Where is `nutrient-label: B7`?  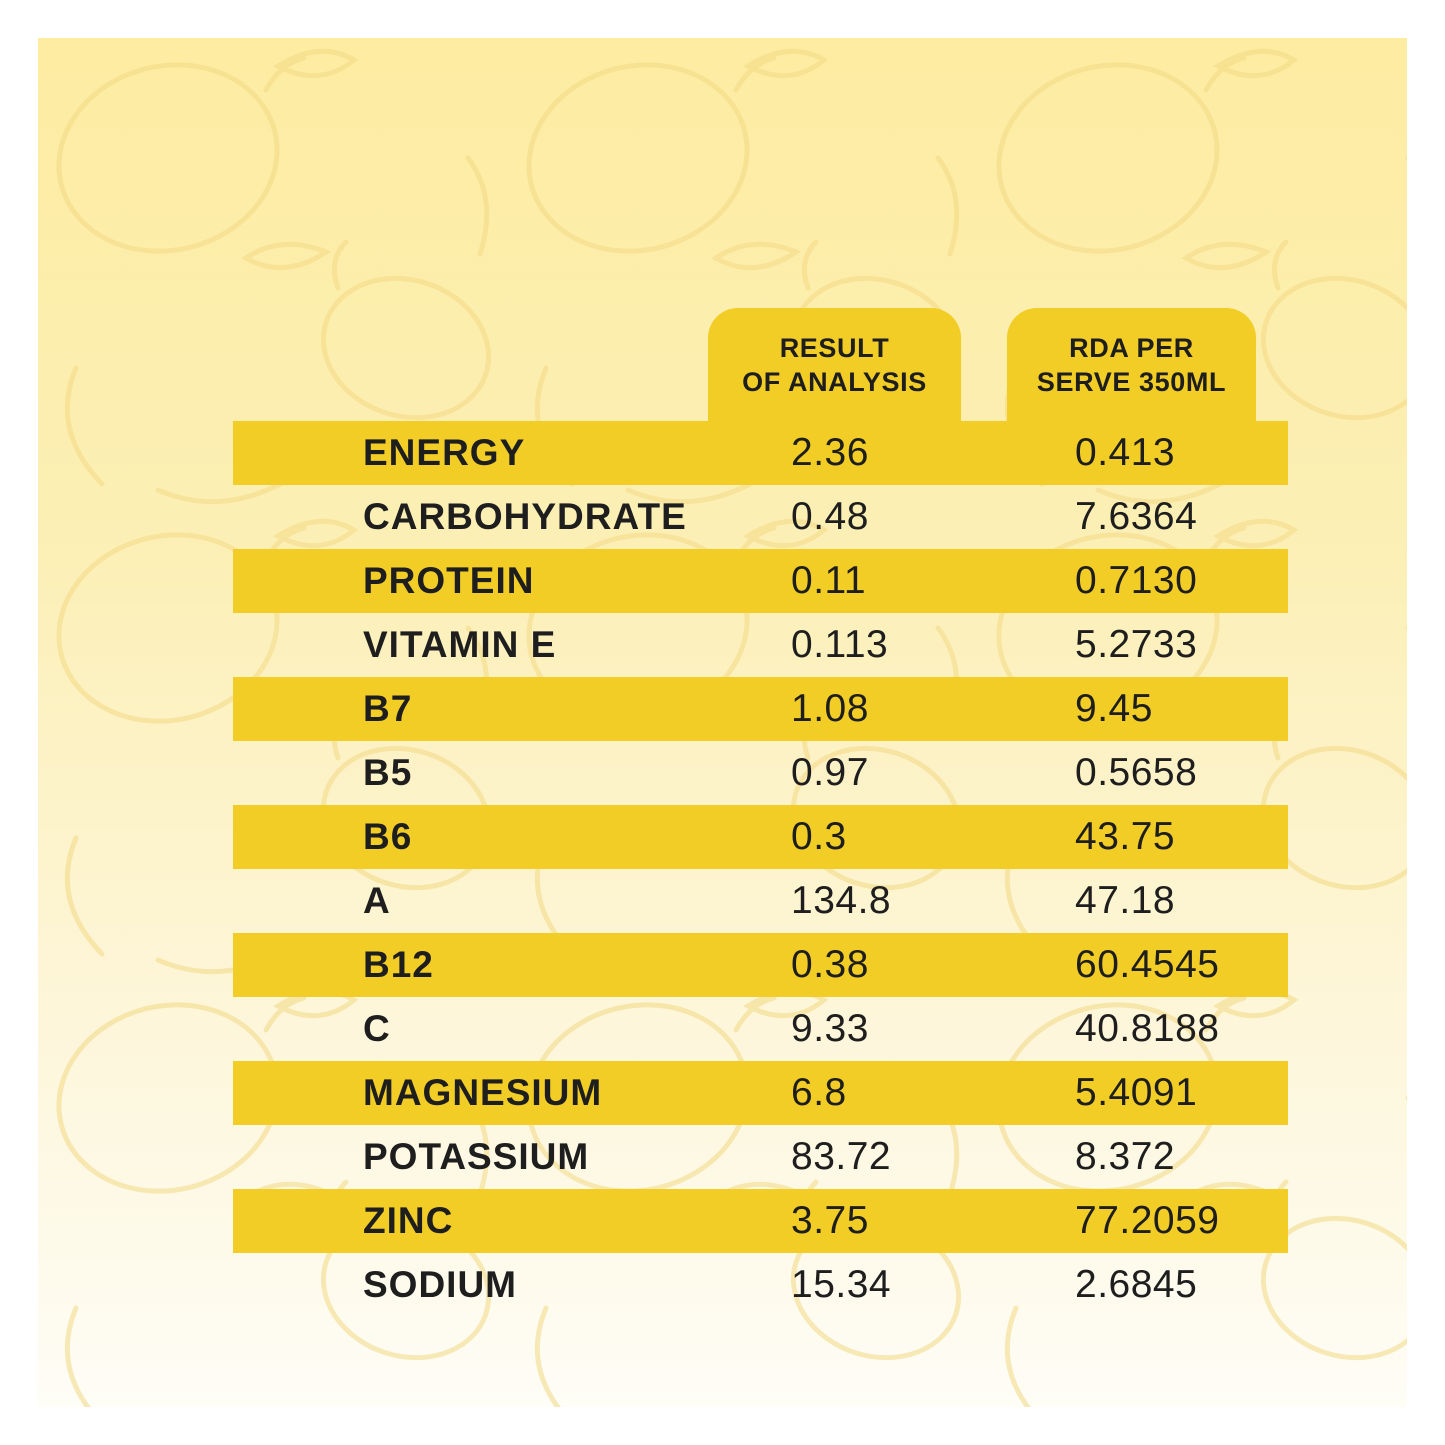 nutrient-label: B7 is located at coordinates (388, 708).